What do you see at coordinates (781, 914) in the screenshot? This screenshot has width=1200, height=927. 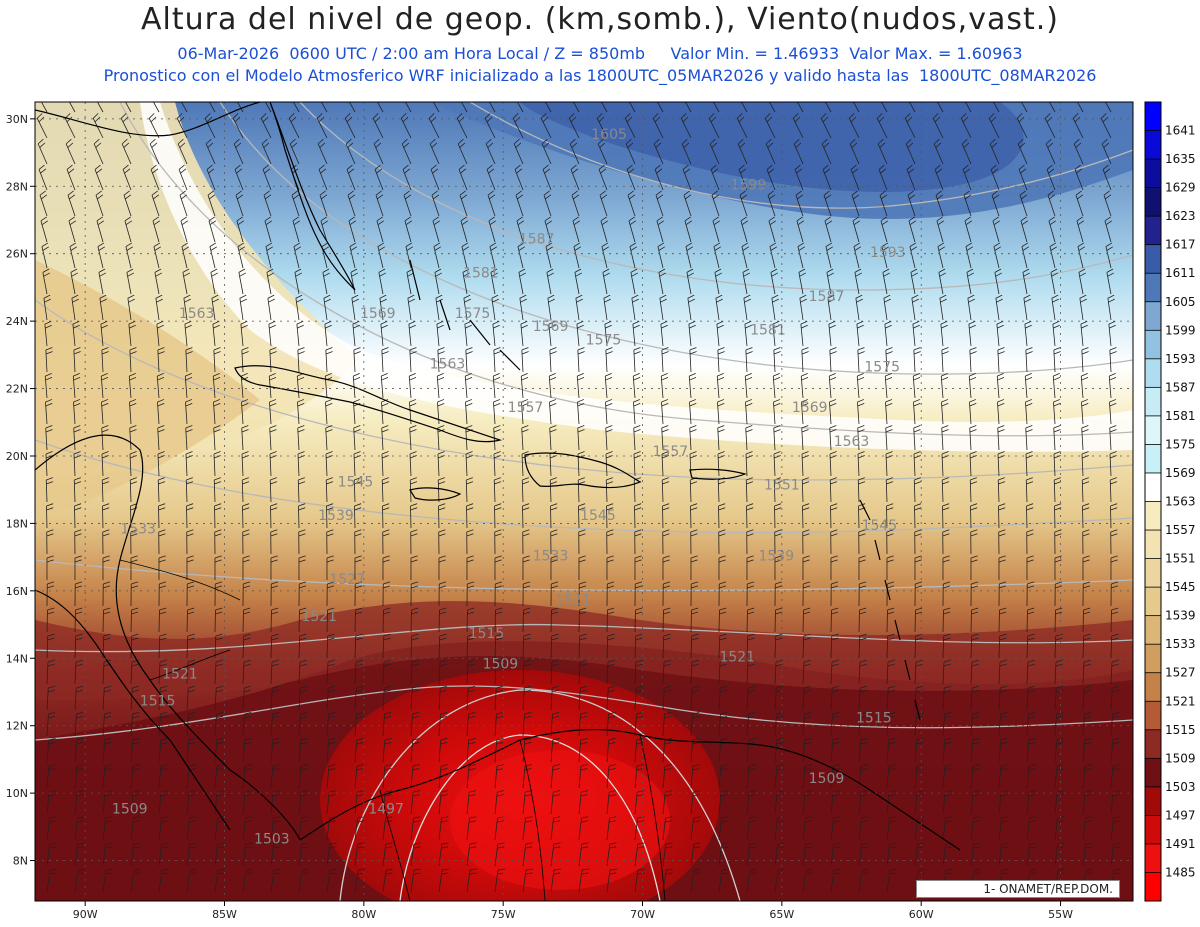 I see `lon-tick-label: 65W` at bounding box center [781, 914].